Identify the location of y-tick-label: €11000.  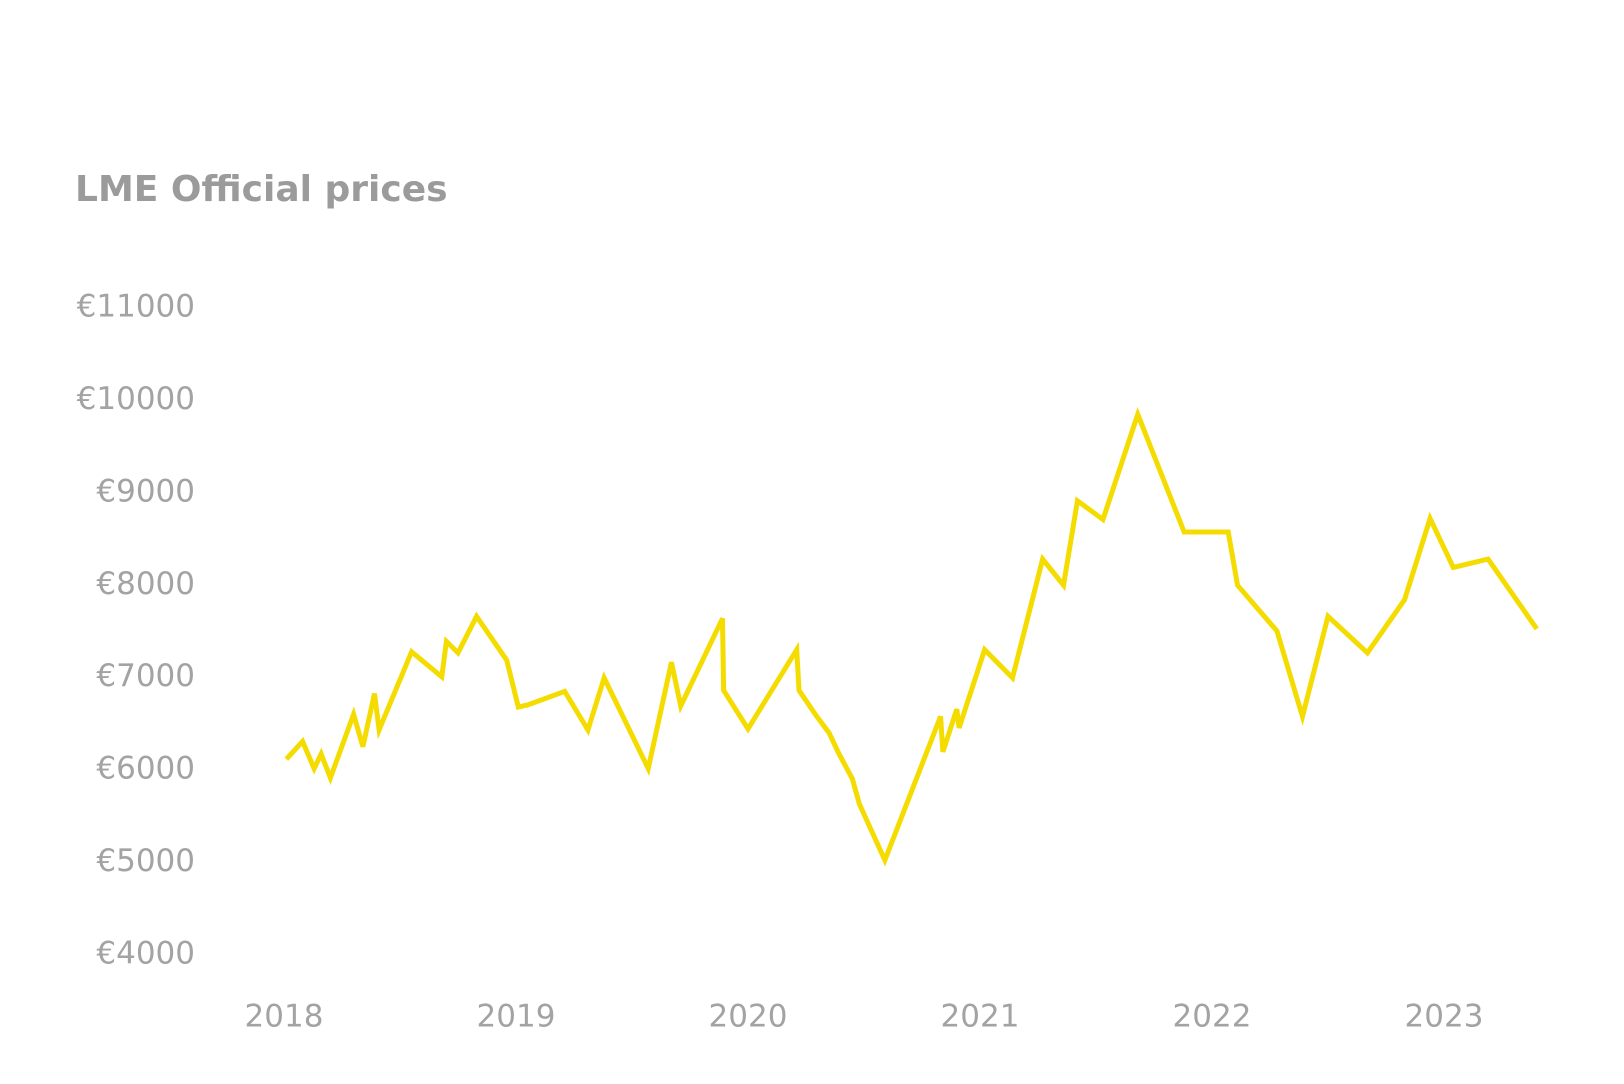
(136, 307).